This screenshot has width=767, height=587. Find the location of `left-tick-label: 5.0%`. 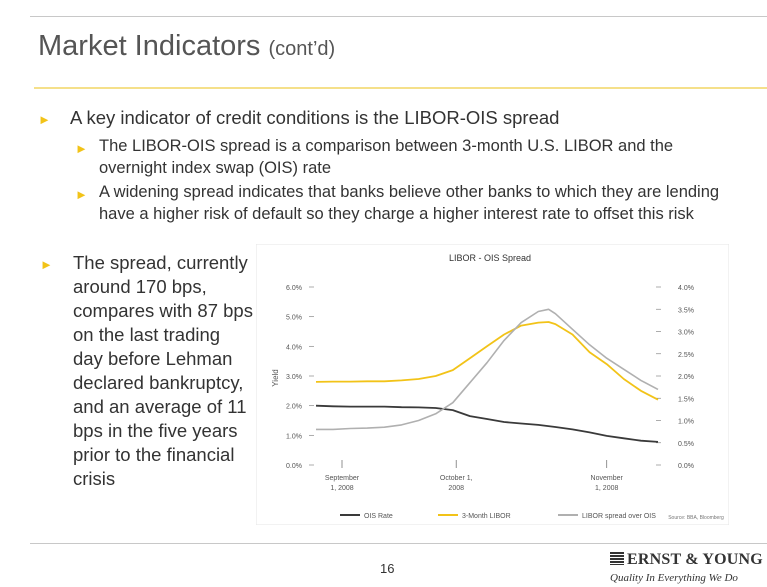

left-tick-label: 5.0% is located at coordinates (294, 318).